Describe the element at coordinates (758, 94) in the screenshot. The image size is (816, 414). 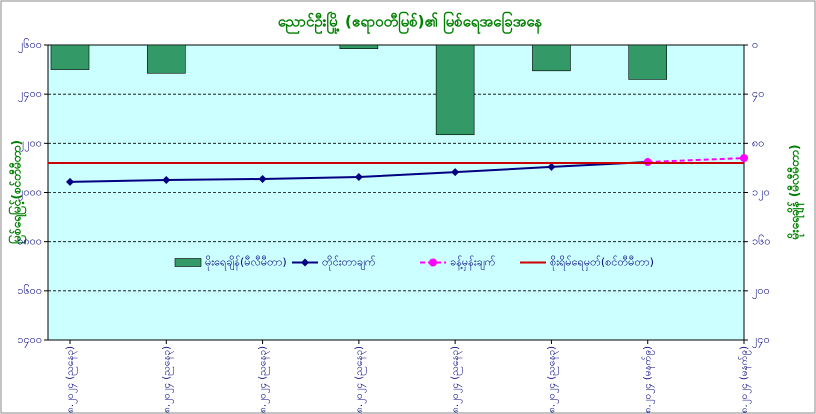
I see `y2-tick-label: ၄၀` at that location.